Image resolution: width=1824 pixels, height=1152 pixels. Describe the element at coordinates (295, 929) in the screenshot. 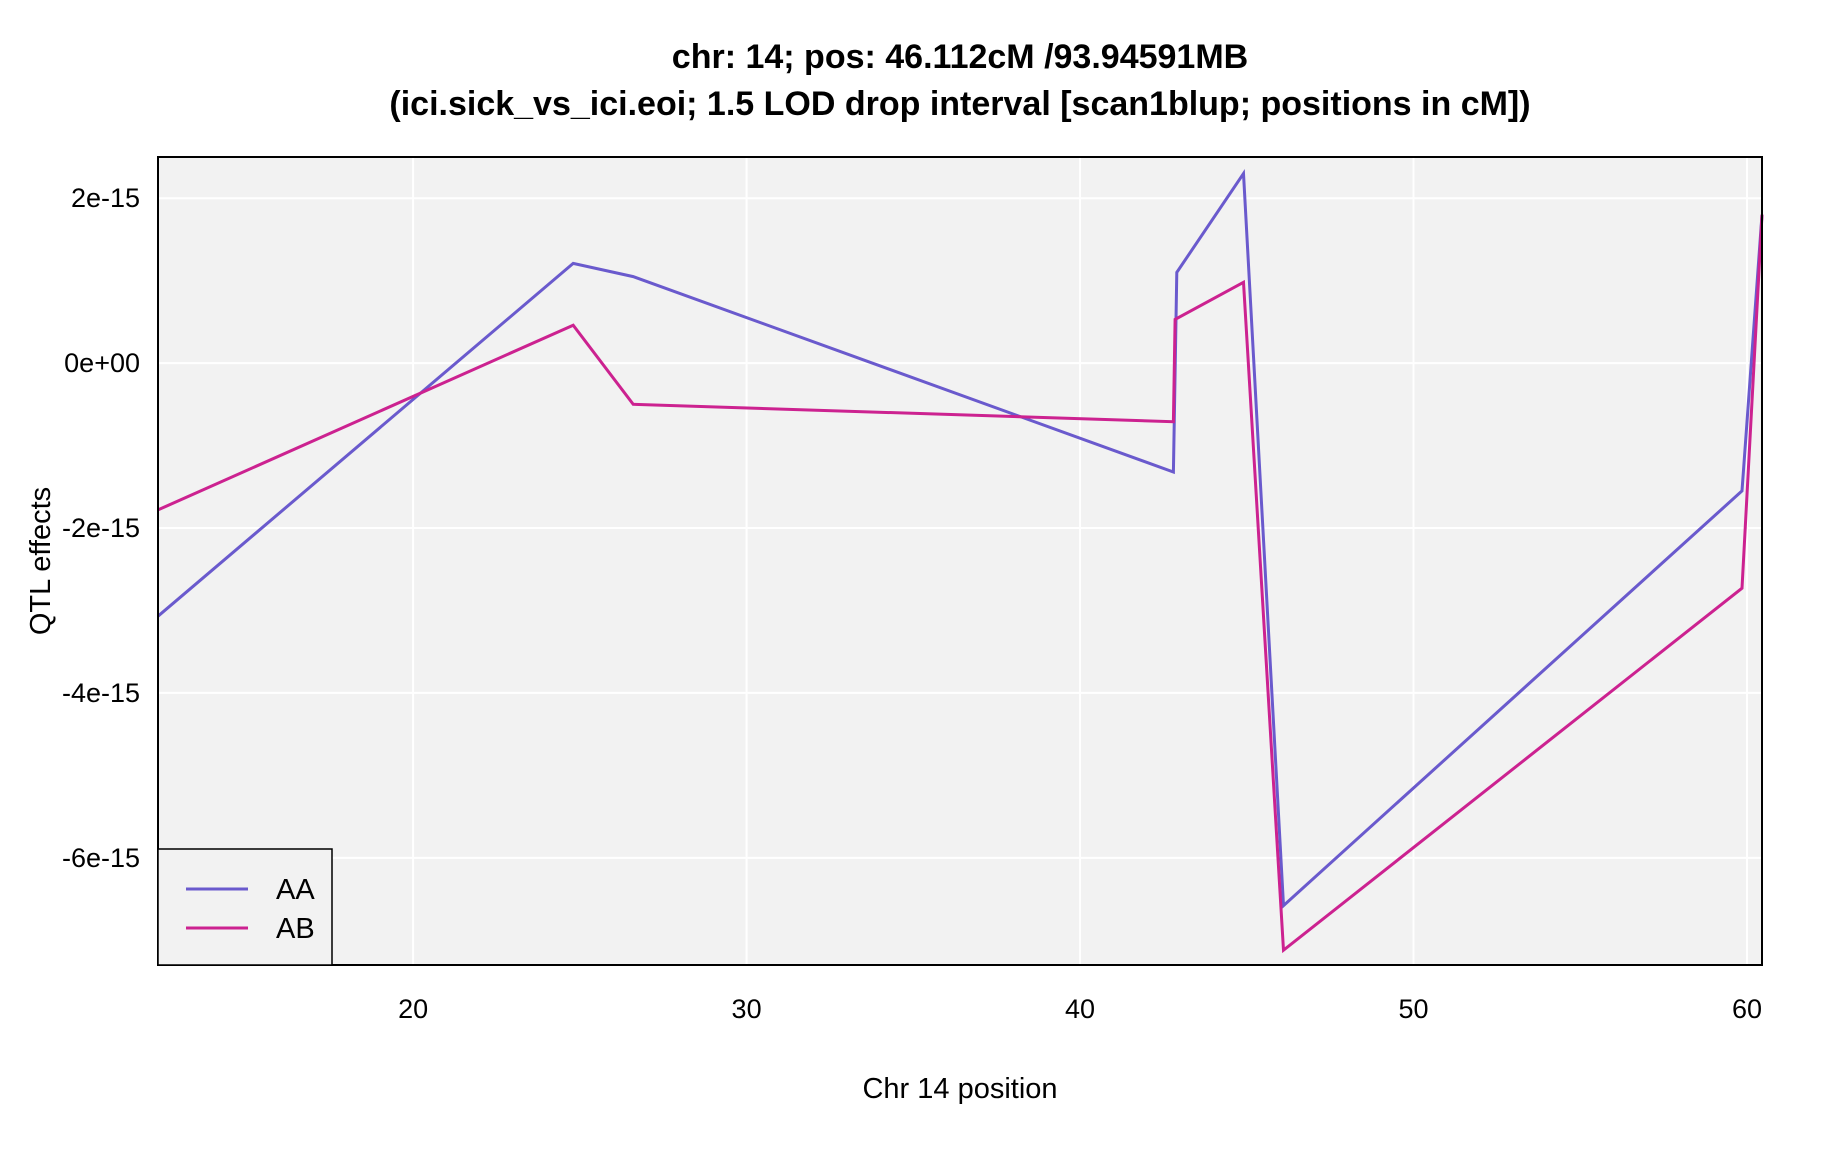

I see `legend-label-ab: AB` at that location.